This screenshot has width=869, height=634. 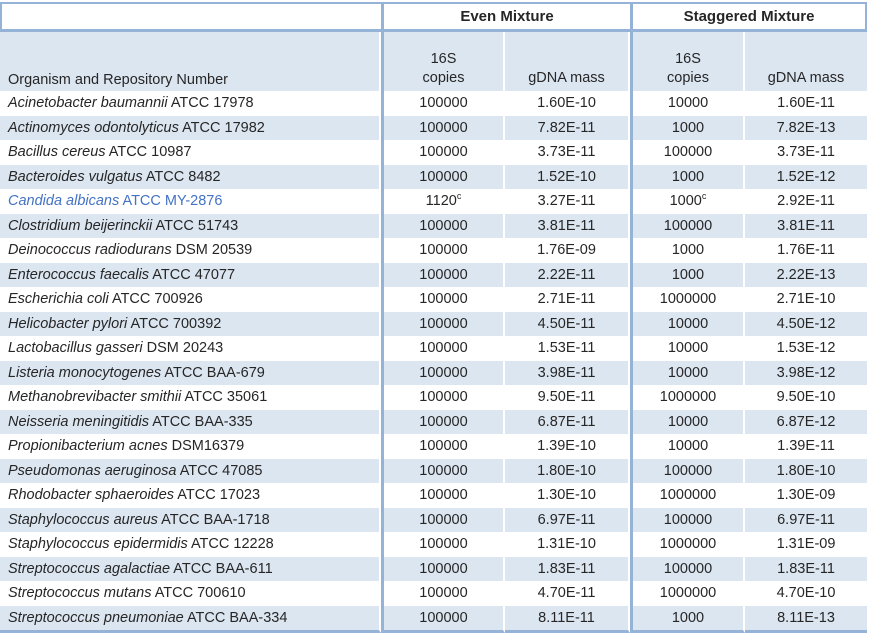 What do you see at coordinates (190, 299) in the screenshot?
I see `organism-cell: Escherichia coli ATCC 700926` at bounding box center [190, 299].